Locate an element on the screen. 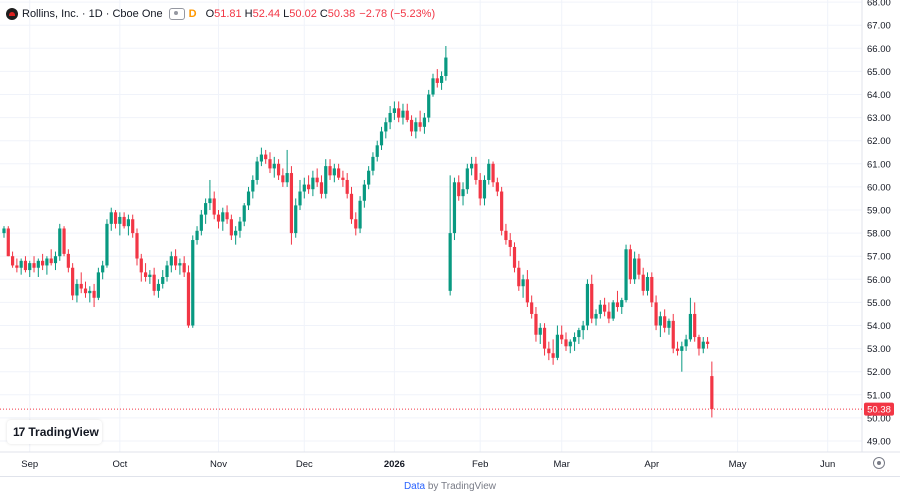  y-tick-label: 55.00 is located at coordinates (879, 303).